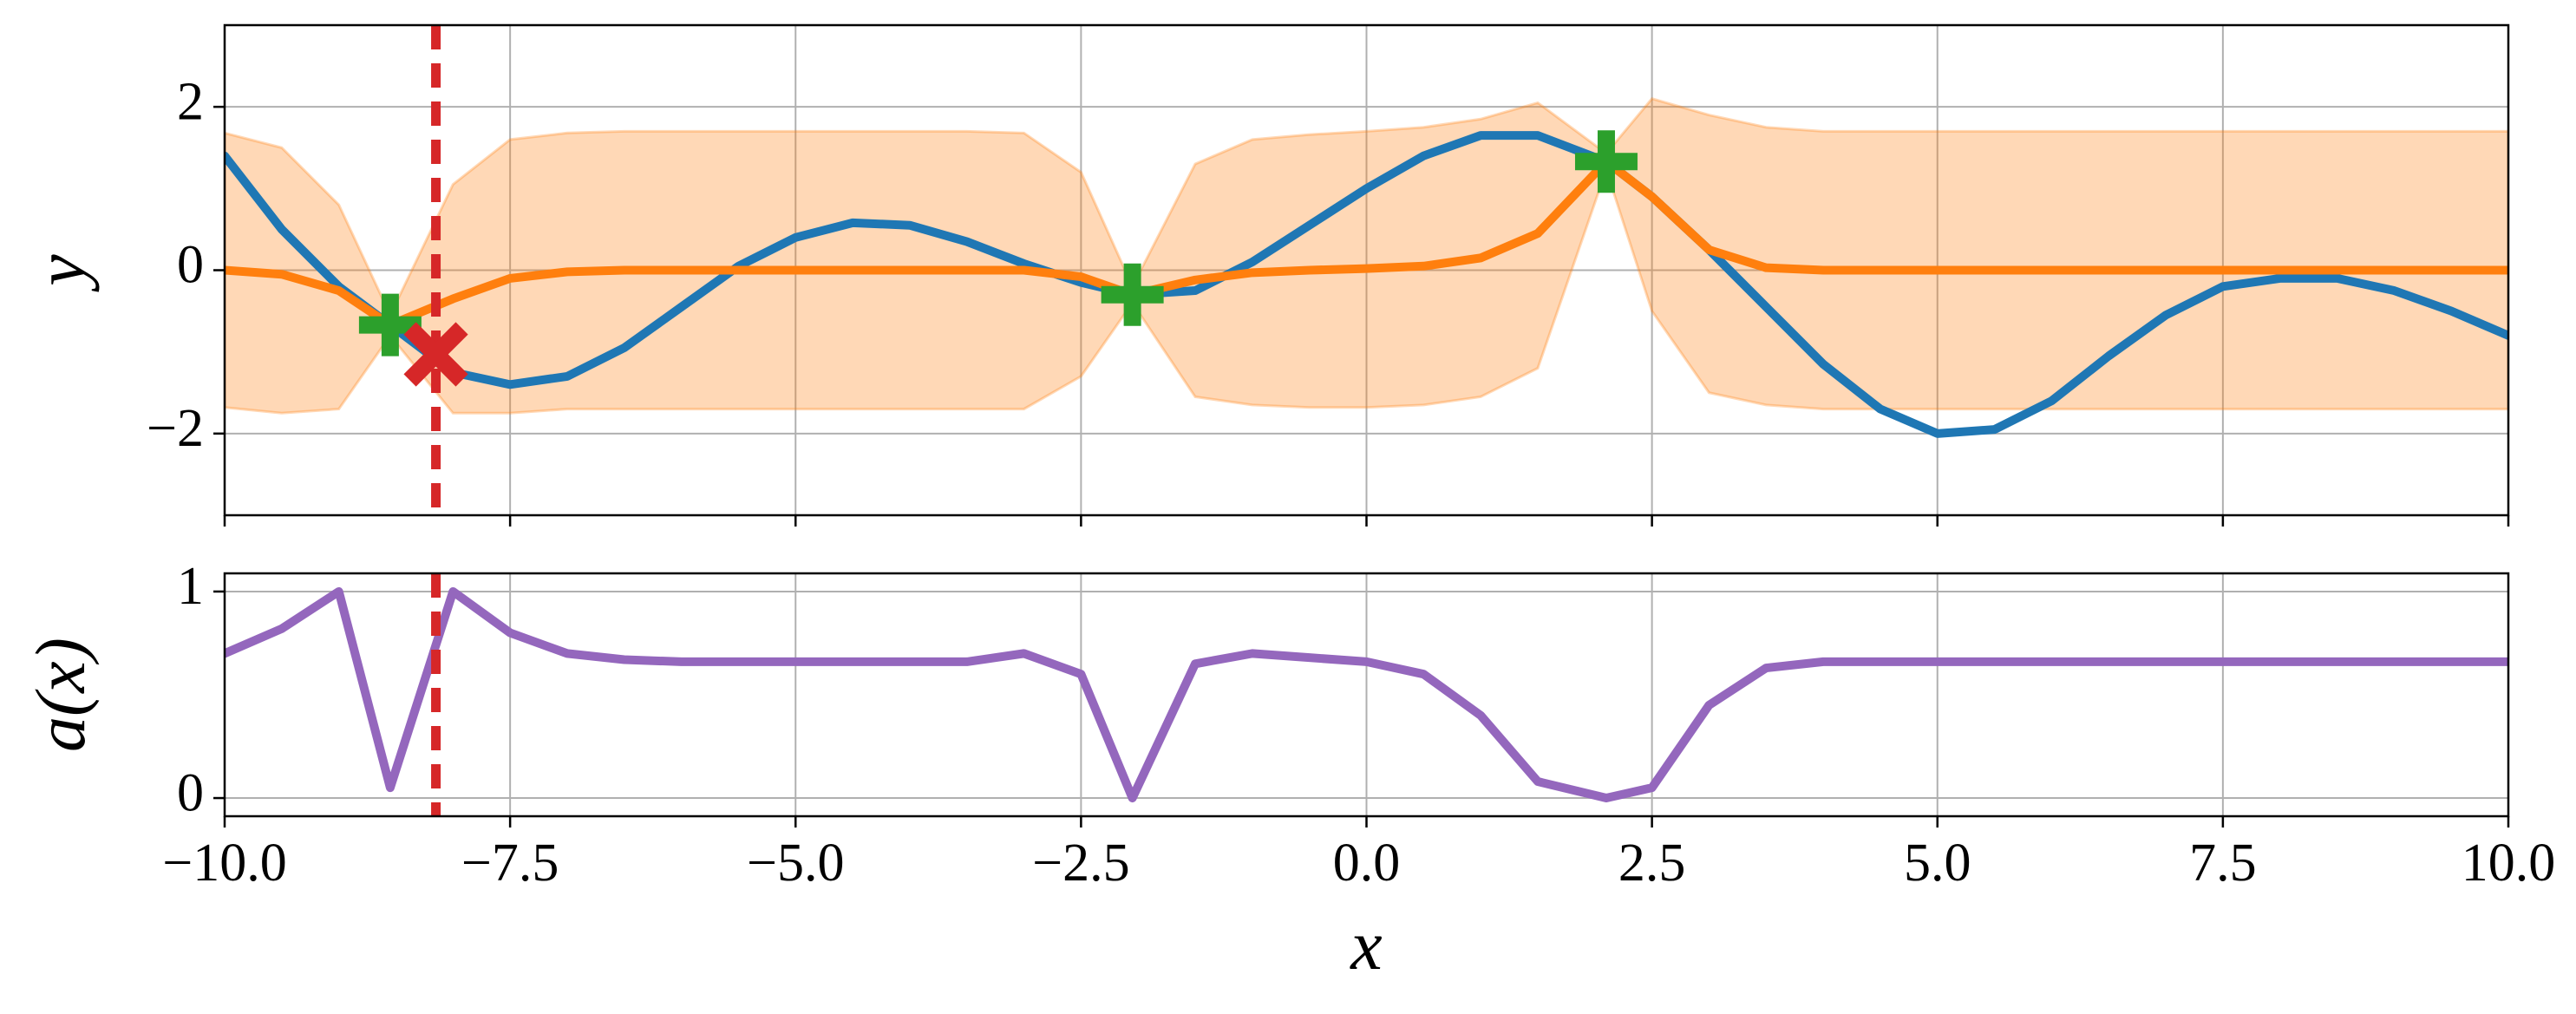  I want to click on y-axis-label: y, so click(60, 273).